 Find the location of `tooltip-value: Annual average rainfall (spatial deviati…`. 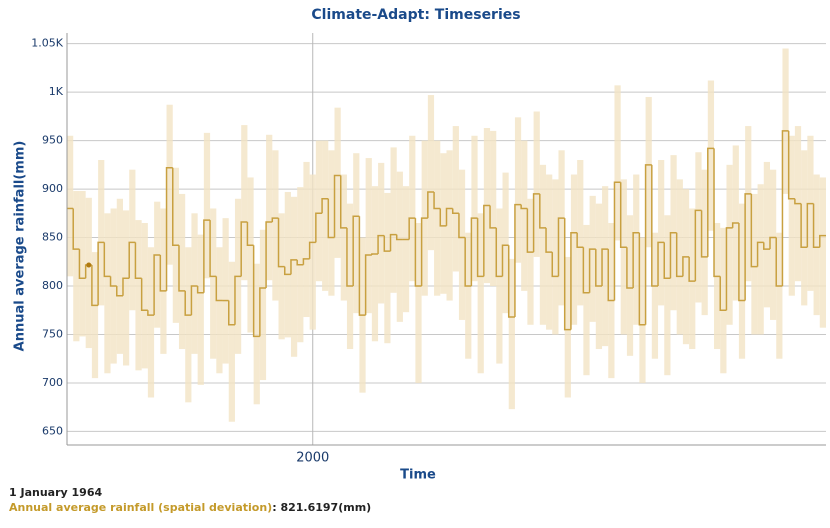

tooltip-value: Annual average rainfall (spatial deviati… is located at coordinates (190, 507).